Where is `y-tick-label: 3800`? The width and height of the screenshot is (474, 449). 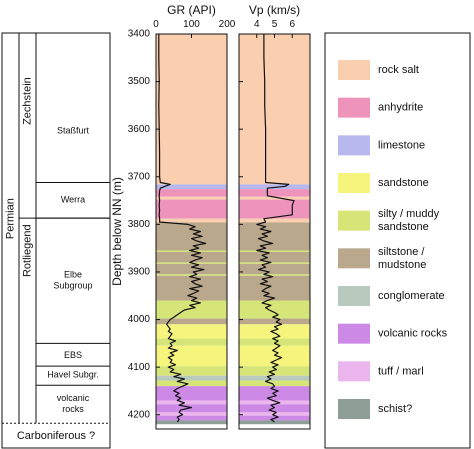 y-tick-label: 3800 is located at coordinates (139, 224).